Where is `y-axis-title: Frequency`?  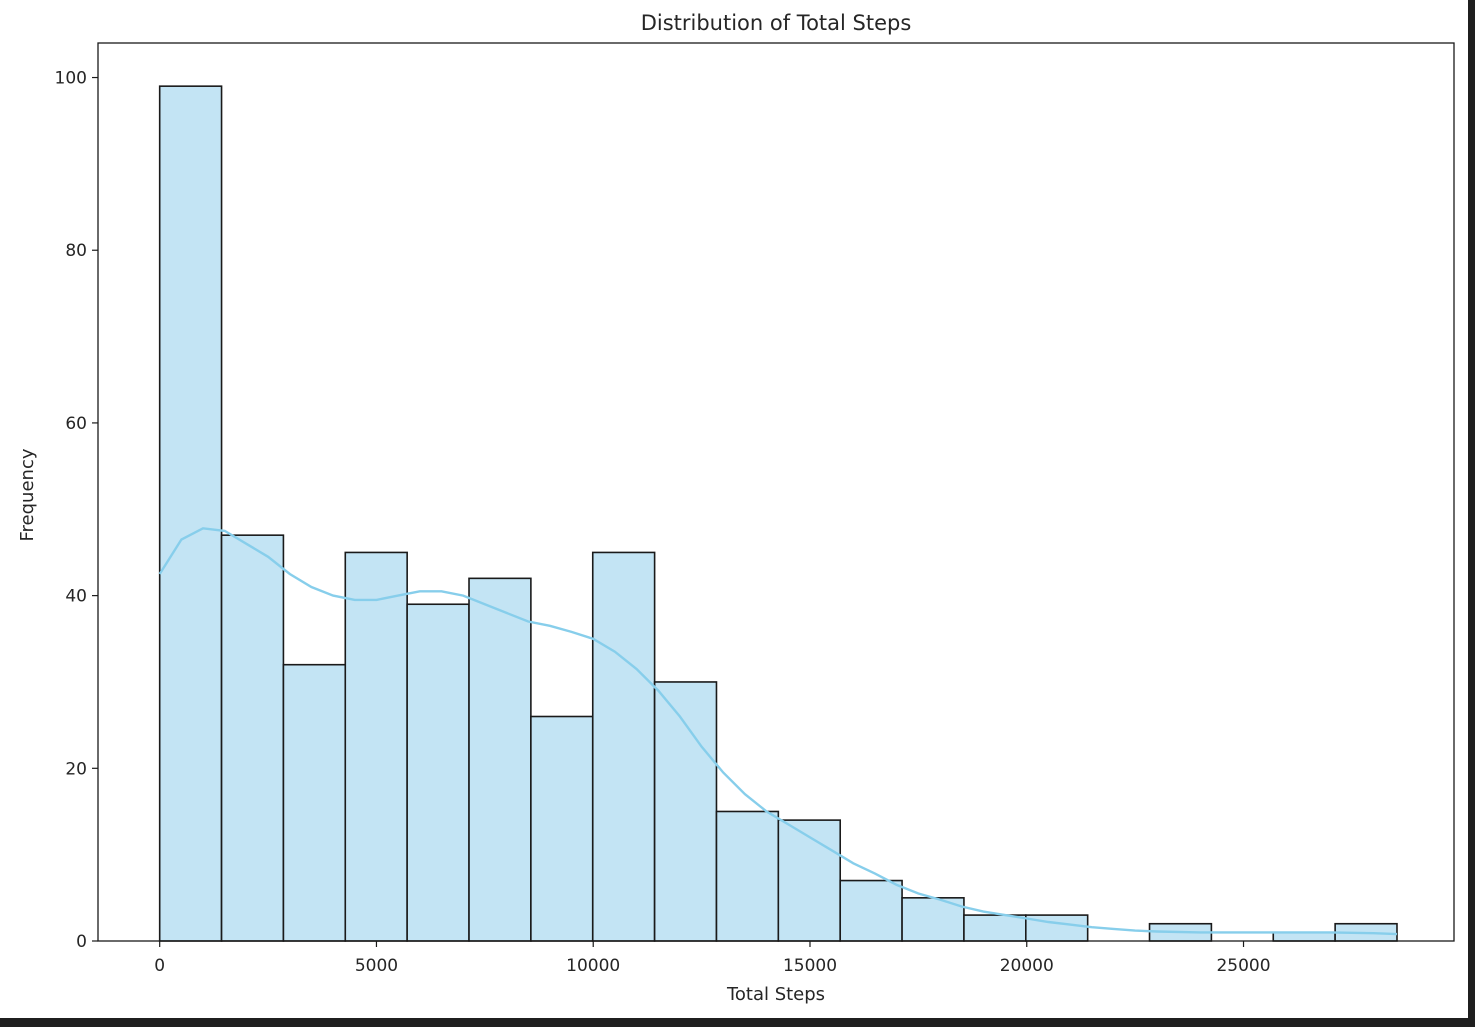 y-axis-title: Frequency is located at coordinates (27, 494).